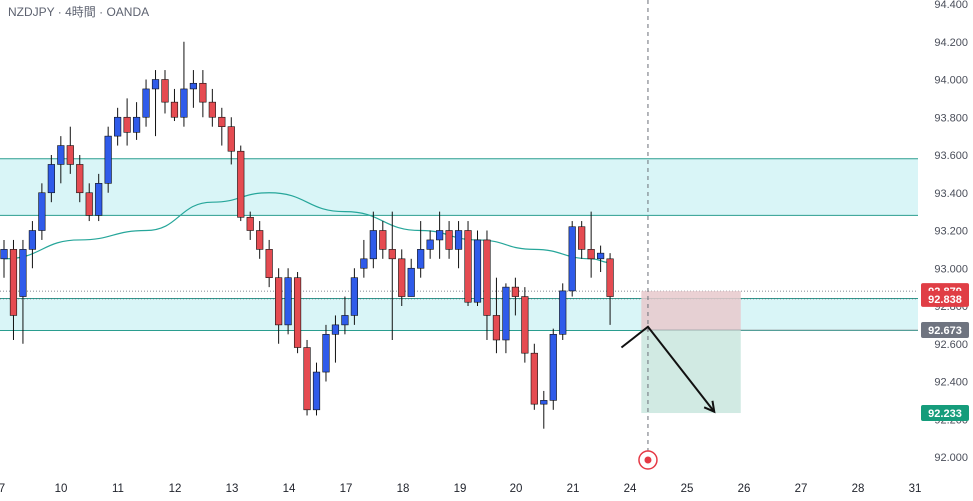 The image size is (973, 501). Describe the element at coordinates (668, 369) in the screenshot. I see `forecast-arrow` at that location.